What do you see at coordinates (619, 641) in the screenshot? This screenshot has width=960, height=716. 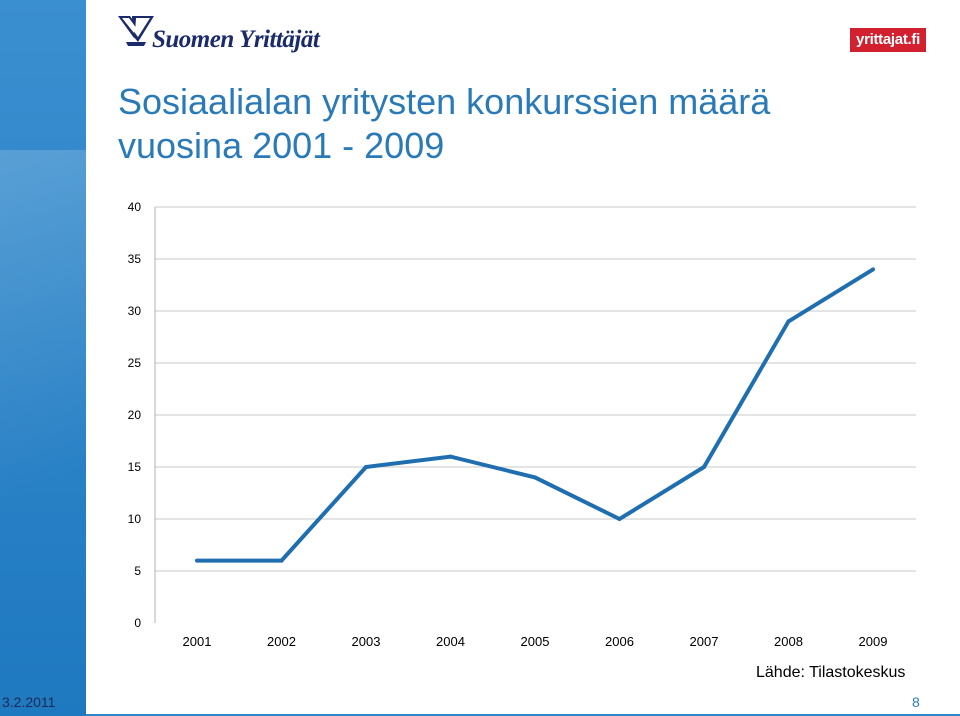 I see `x-tick-label: 2006` at bounding box center [619, 641].